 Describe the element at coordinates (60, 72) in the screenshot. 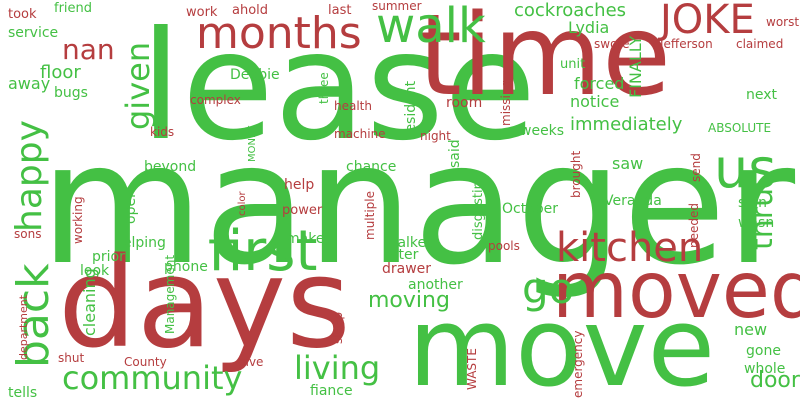

I see `word-27: floor` at that location.